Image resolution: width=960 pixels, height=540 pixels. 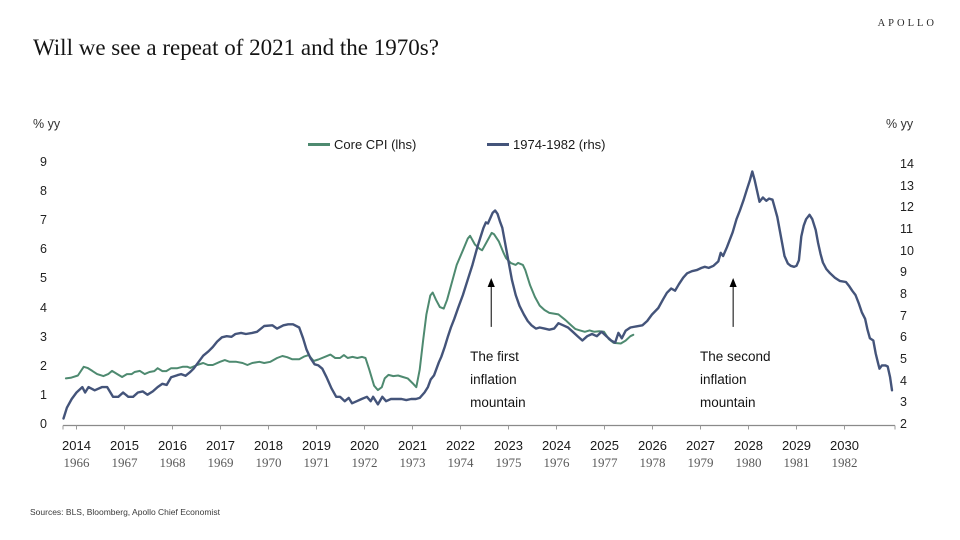 I want to click on legend-label-1974-1982: 1974-1982 (rhs), so click(x=559, y=144).